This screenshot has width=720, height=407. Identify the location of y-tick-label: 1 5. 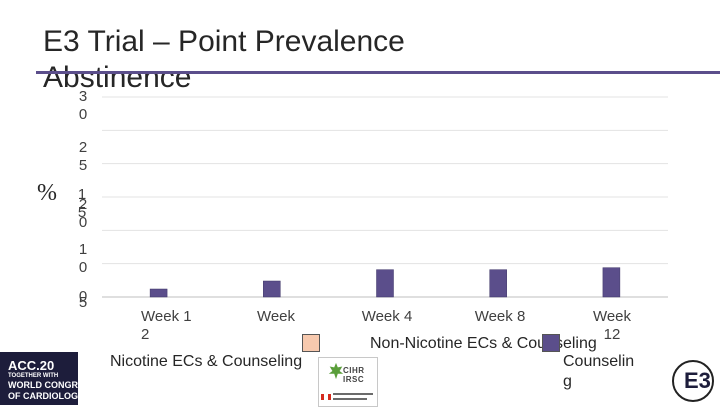
(82, 203).